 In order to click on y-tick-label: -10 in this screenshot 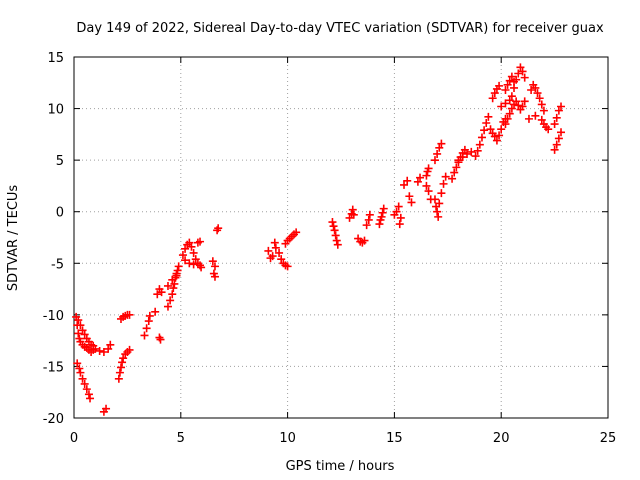, I will do `click(53, 316)`.